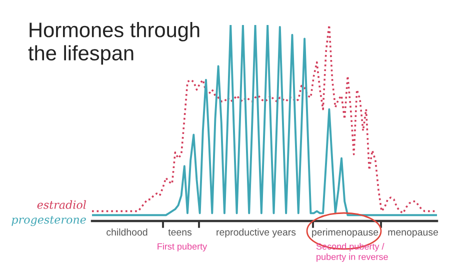 Image resolution: width=474 pixels, height=266 pixels. Describe the element at coordinates (413, 234) in the screenshot. I see `text: menopause` at that location.